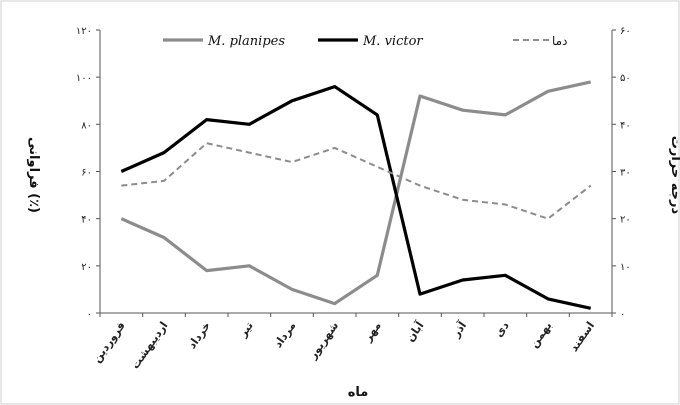  Describe the element at coordinates (86, 173) in the screenshot. I see `y-tick-label: ۶۰` at that location.